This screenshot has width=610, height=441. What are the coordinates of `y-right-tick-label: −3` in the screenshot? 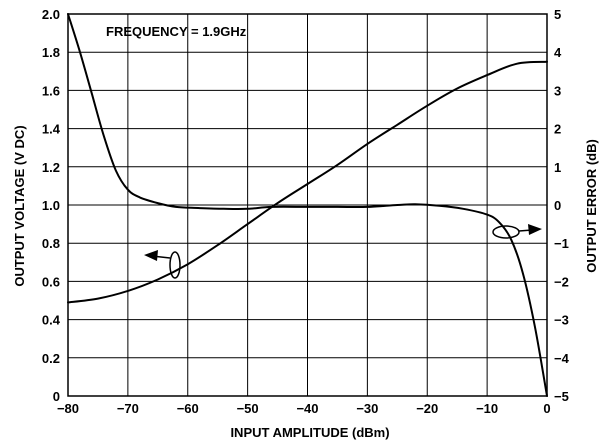 It's located at (561, 320).